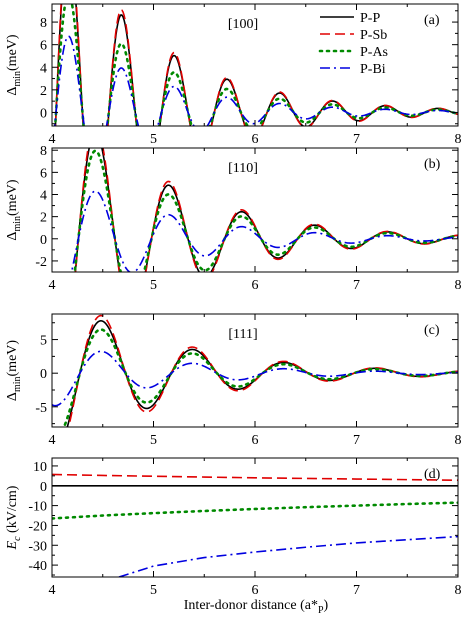 This screenshot has width=463, height=619. I want to click on direction-annotation: [111], so click(242, 334).